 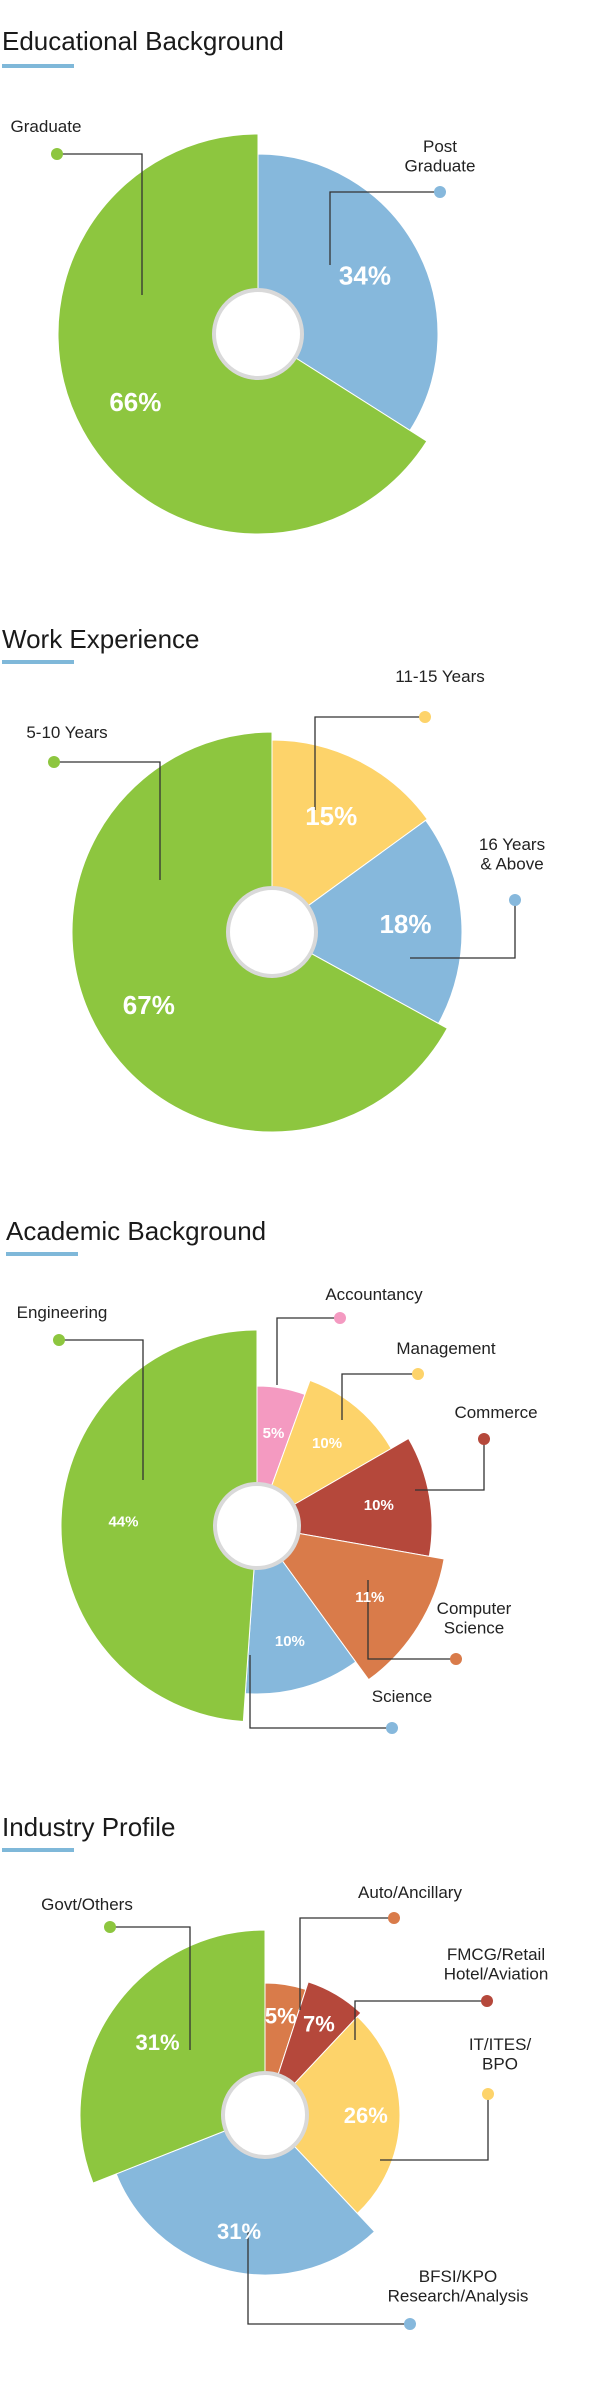 What do you see at coordinates (331, 816) in the screenshot?
I see `data-label-11-15-years: 15%` at bounding box center [331, 816].